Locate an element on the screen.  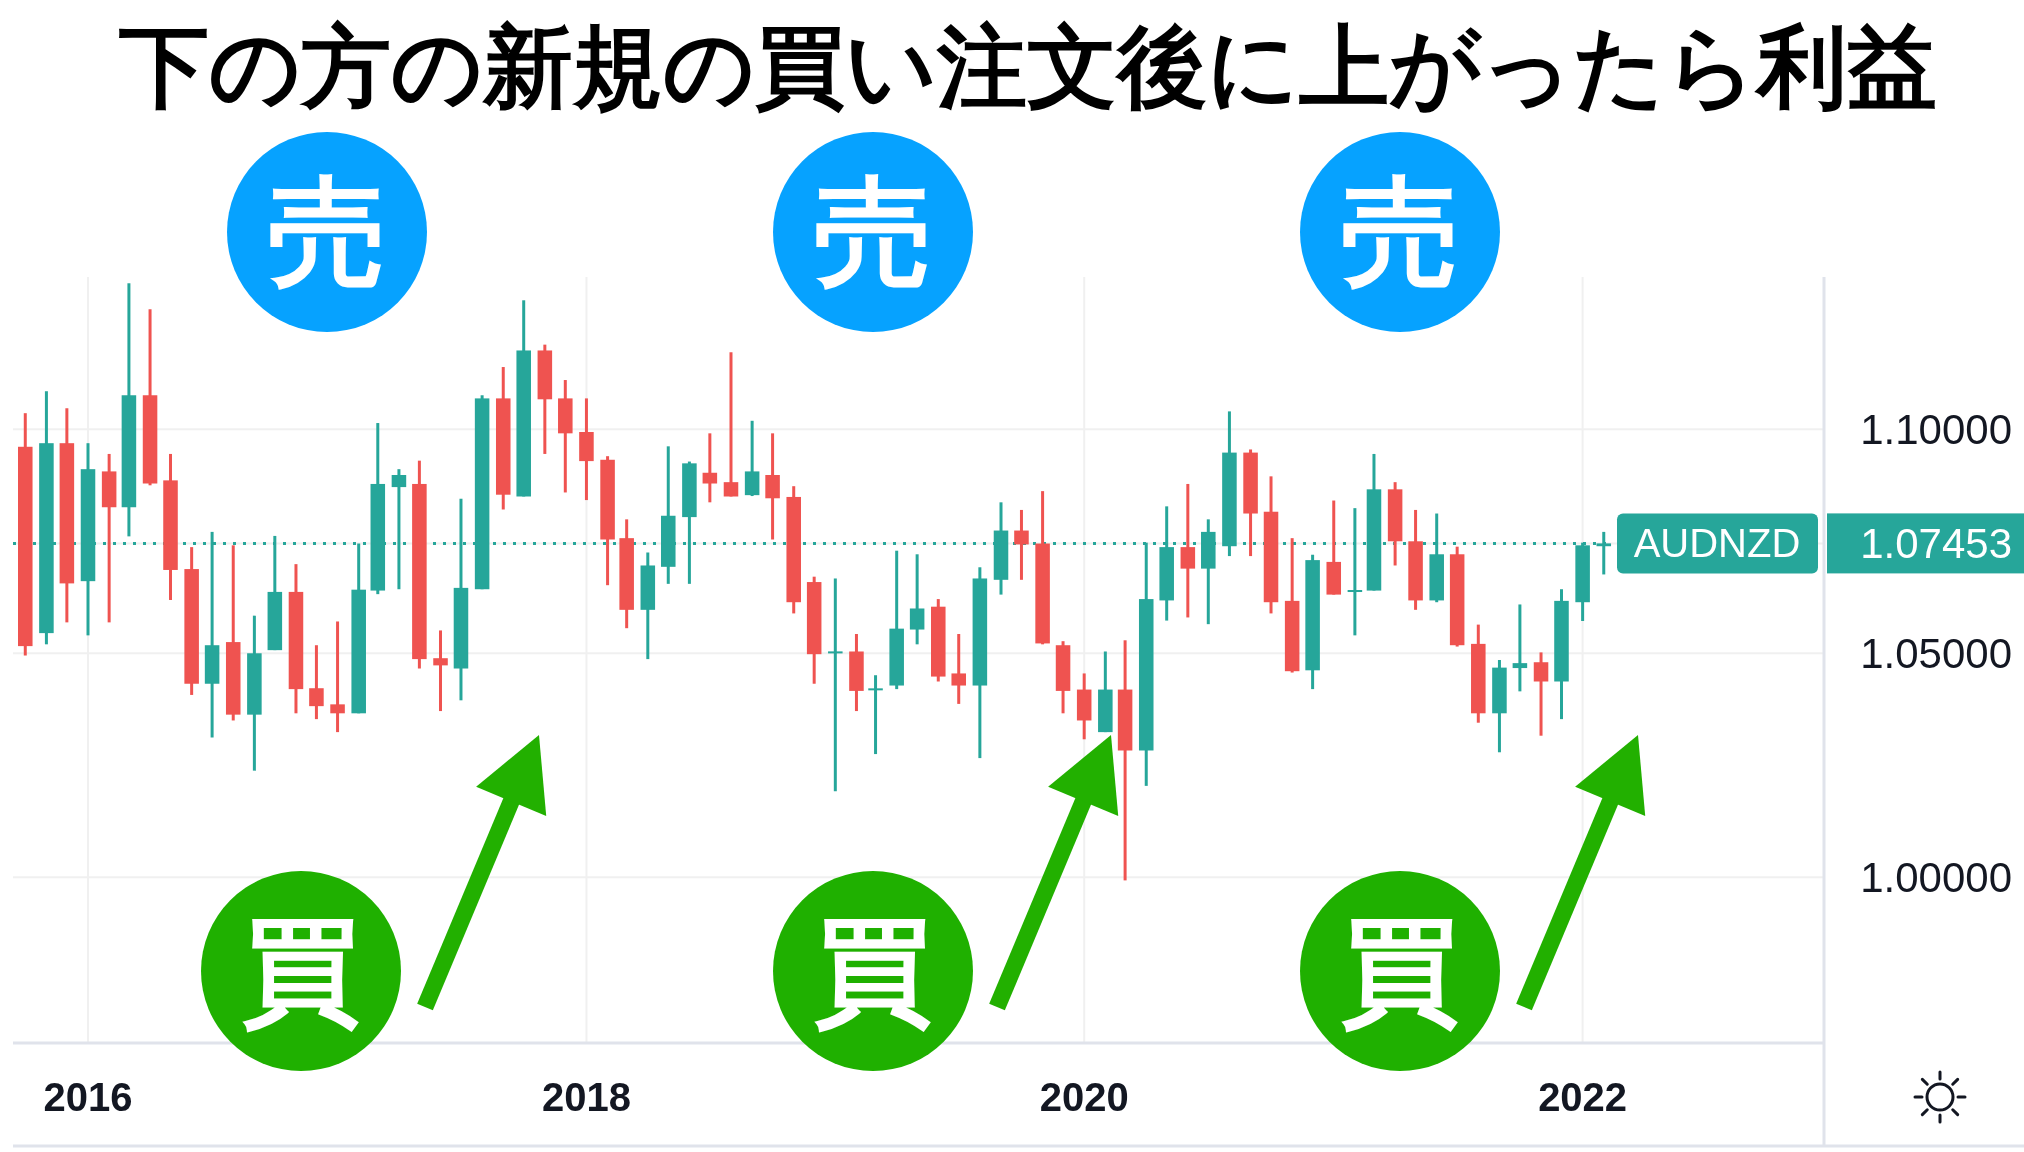
y-tick-label: 1.05000 is located at coordinates (1936, 653).